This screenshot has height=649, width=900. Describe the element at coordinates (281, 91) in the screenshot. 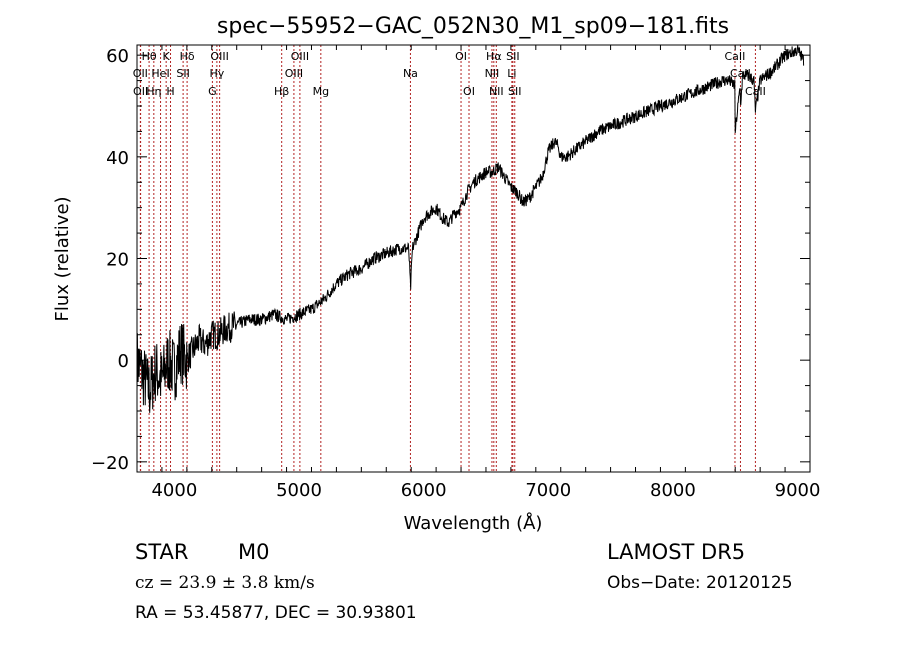

I see `spectral-line-label: Hβ` at that location.